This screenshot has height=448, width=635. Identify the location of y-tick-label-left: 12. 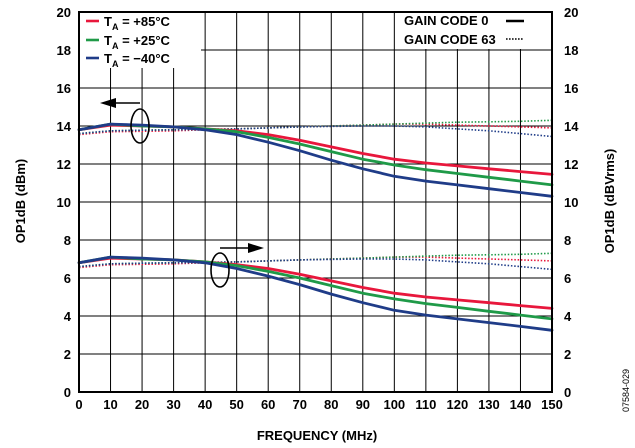
(64, 164).